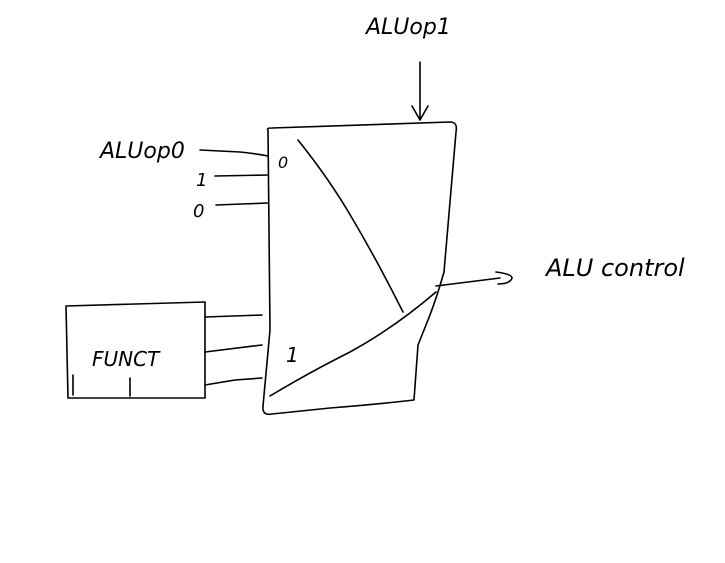 This screenshot has height=563, width=725. What do you see at coordinates (198, 211) in the screenshot?
I see `input-zero-label: 0` at bounding box center [198, 211].